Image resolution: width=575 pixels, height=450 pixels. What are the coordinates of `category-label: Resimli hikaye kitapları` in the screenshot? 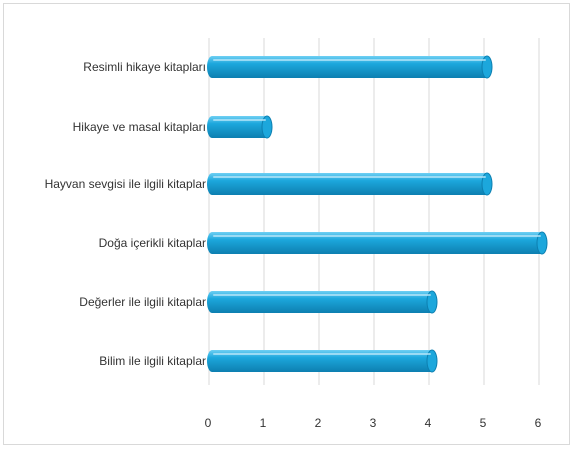 It's located at (144, 67).